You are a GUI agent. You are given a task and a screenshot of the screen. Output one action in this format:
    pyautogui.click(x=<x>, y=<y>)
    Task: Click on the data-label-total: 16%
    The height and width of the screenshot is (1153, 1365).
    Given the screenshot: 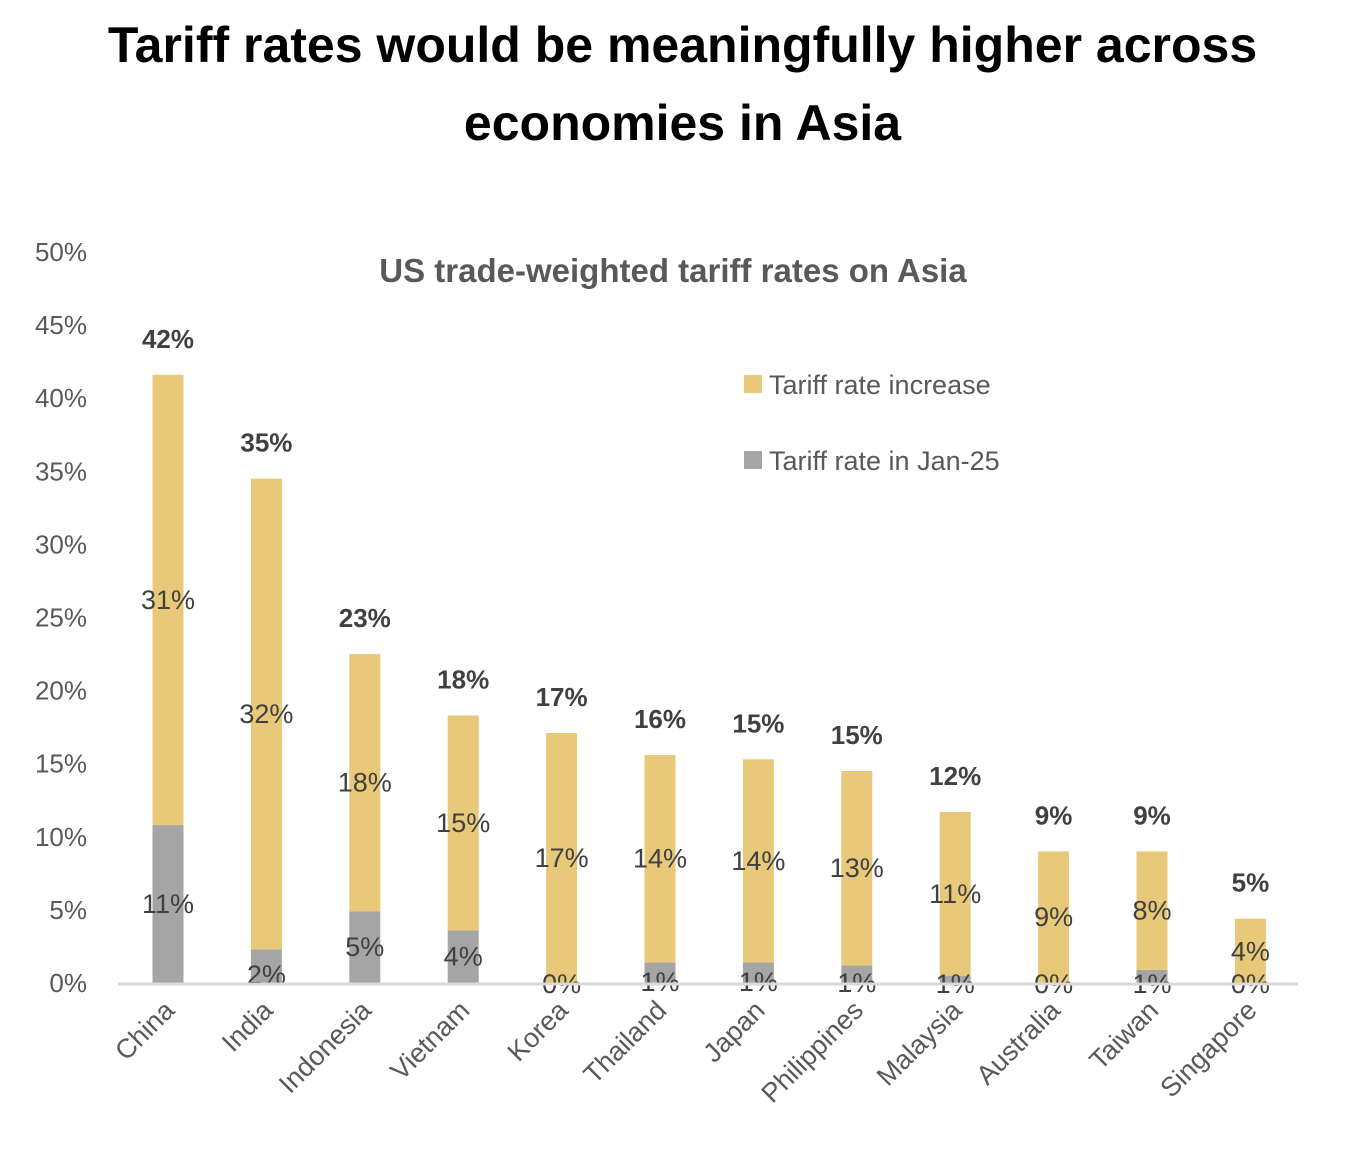 What is the action you would take?
    pyautogui.click(x=660, y=719)
    